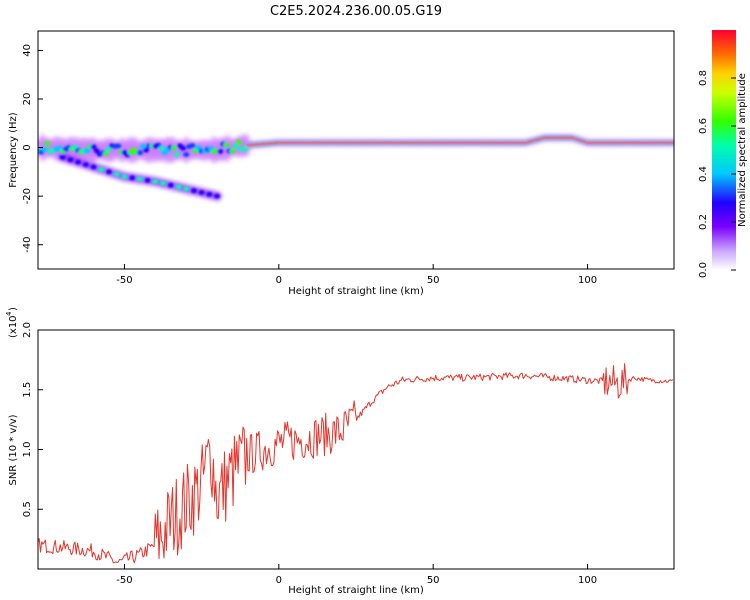  What do you see at coordinates (13, 449) in the screenshot?
I see `snr-y-label: SNR (10 * v/v)` at bounding box center [13, 449].